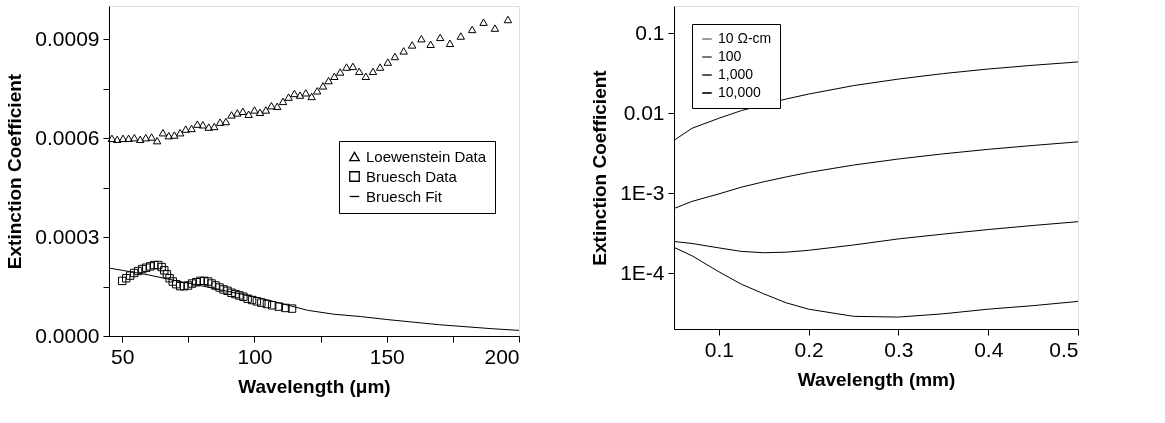 This screenshot has height=423, width=1165. What do you see at coordinates (650, 32) in the screenshot?
I see `y-tick-label: 0.1` at bounding box center [650, 32].